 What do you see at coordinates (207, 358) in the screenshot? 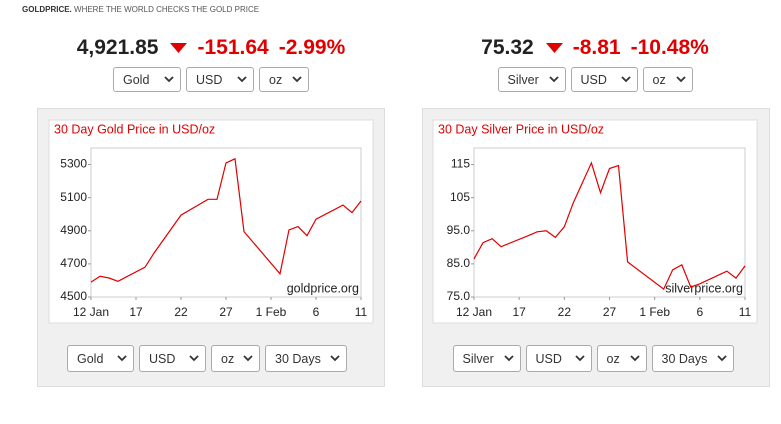
I see `chart-selector-row: Gold USD oz 30 Days` at bounding box center [207, 358].